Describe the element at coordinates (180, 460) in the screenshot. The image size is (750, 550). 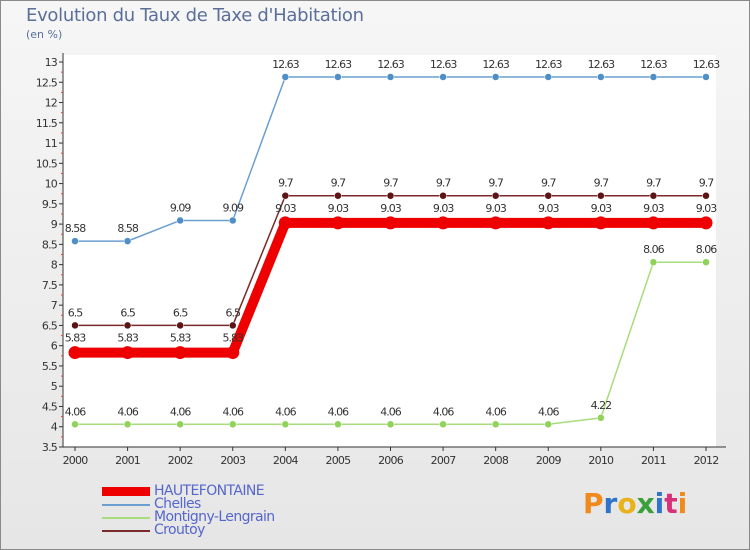
I see `x-tick-label: 2002` at that location.